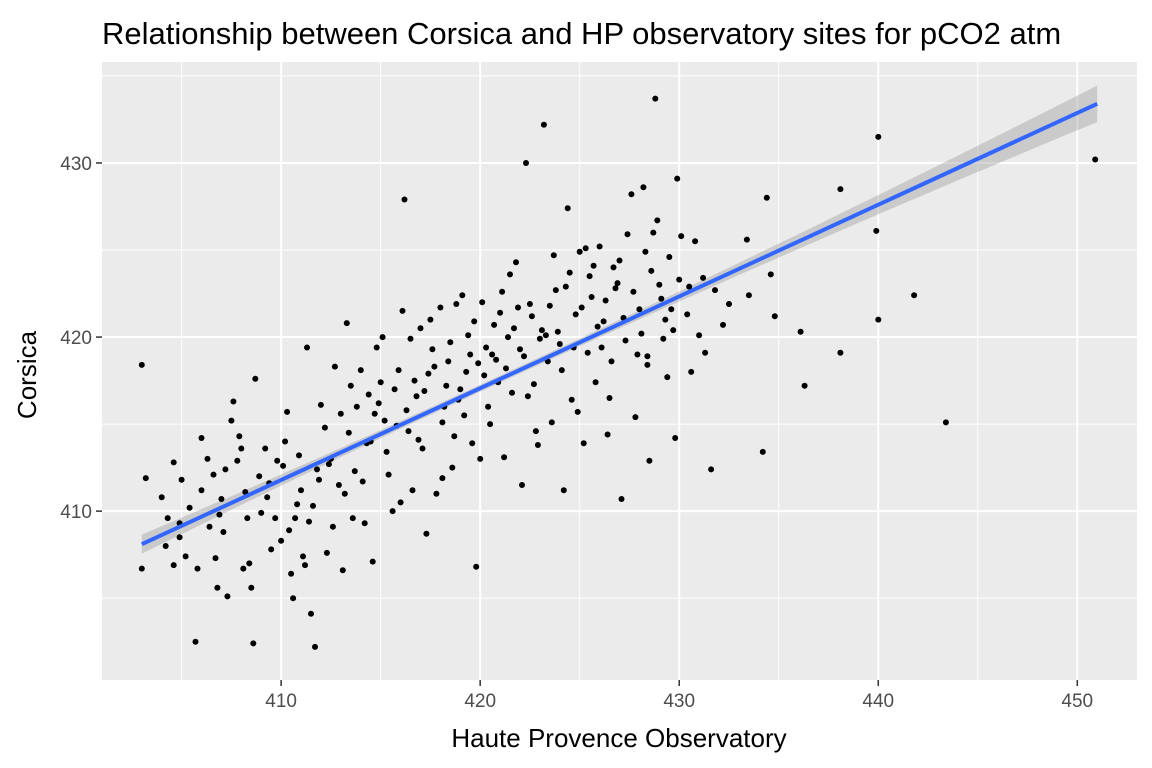  I want to click on x-tick-label: 410, so click(281, 701).